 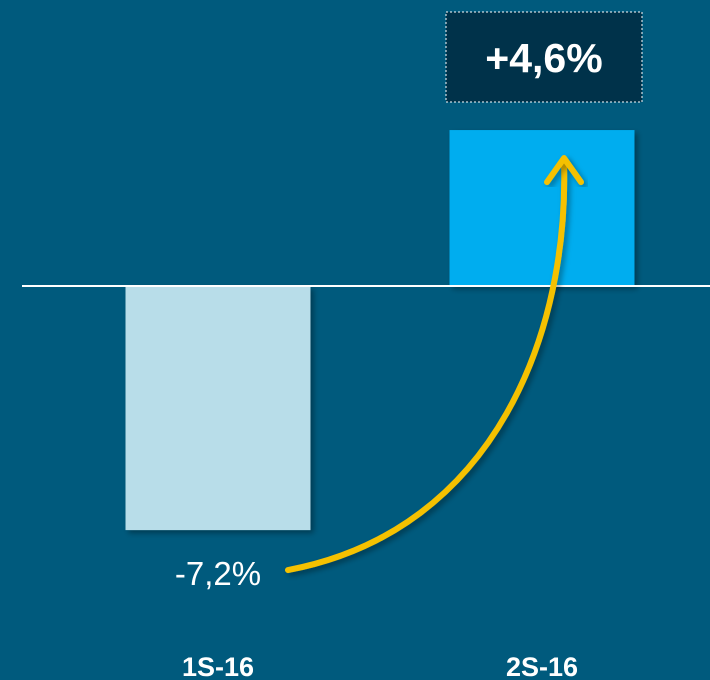 I want to click on data-label-1S-16: -7,2%, so click(x=218, y=573).